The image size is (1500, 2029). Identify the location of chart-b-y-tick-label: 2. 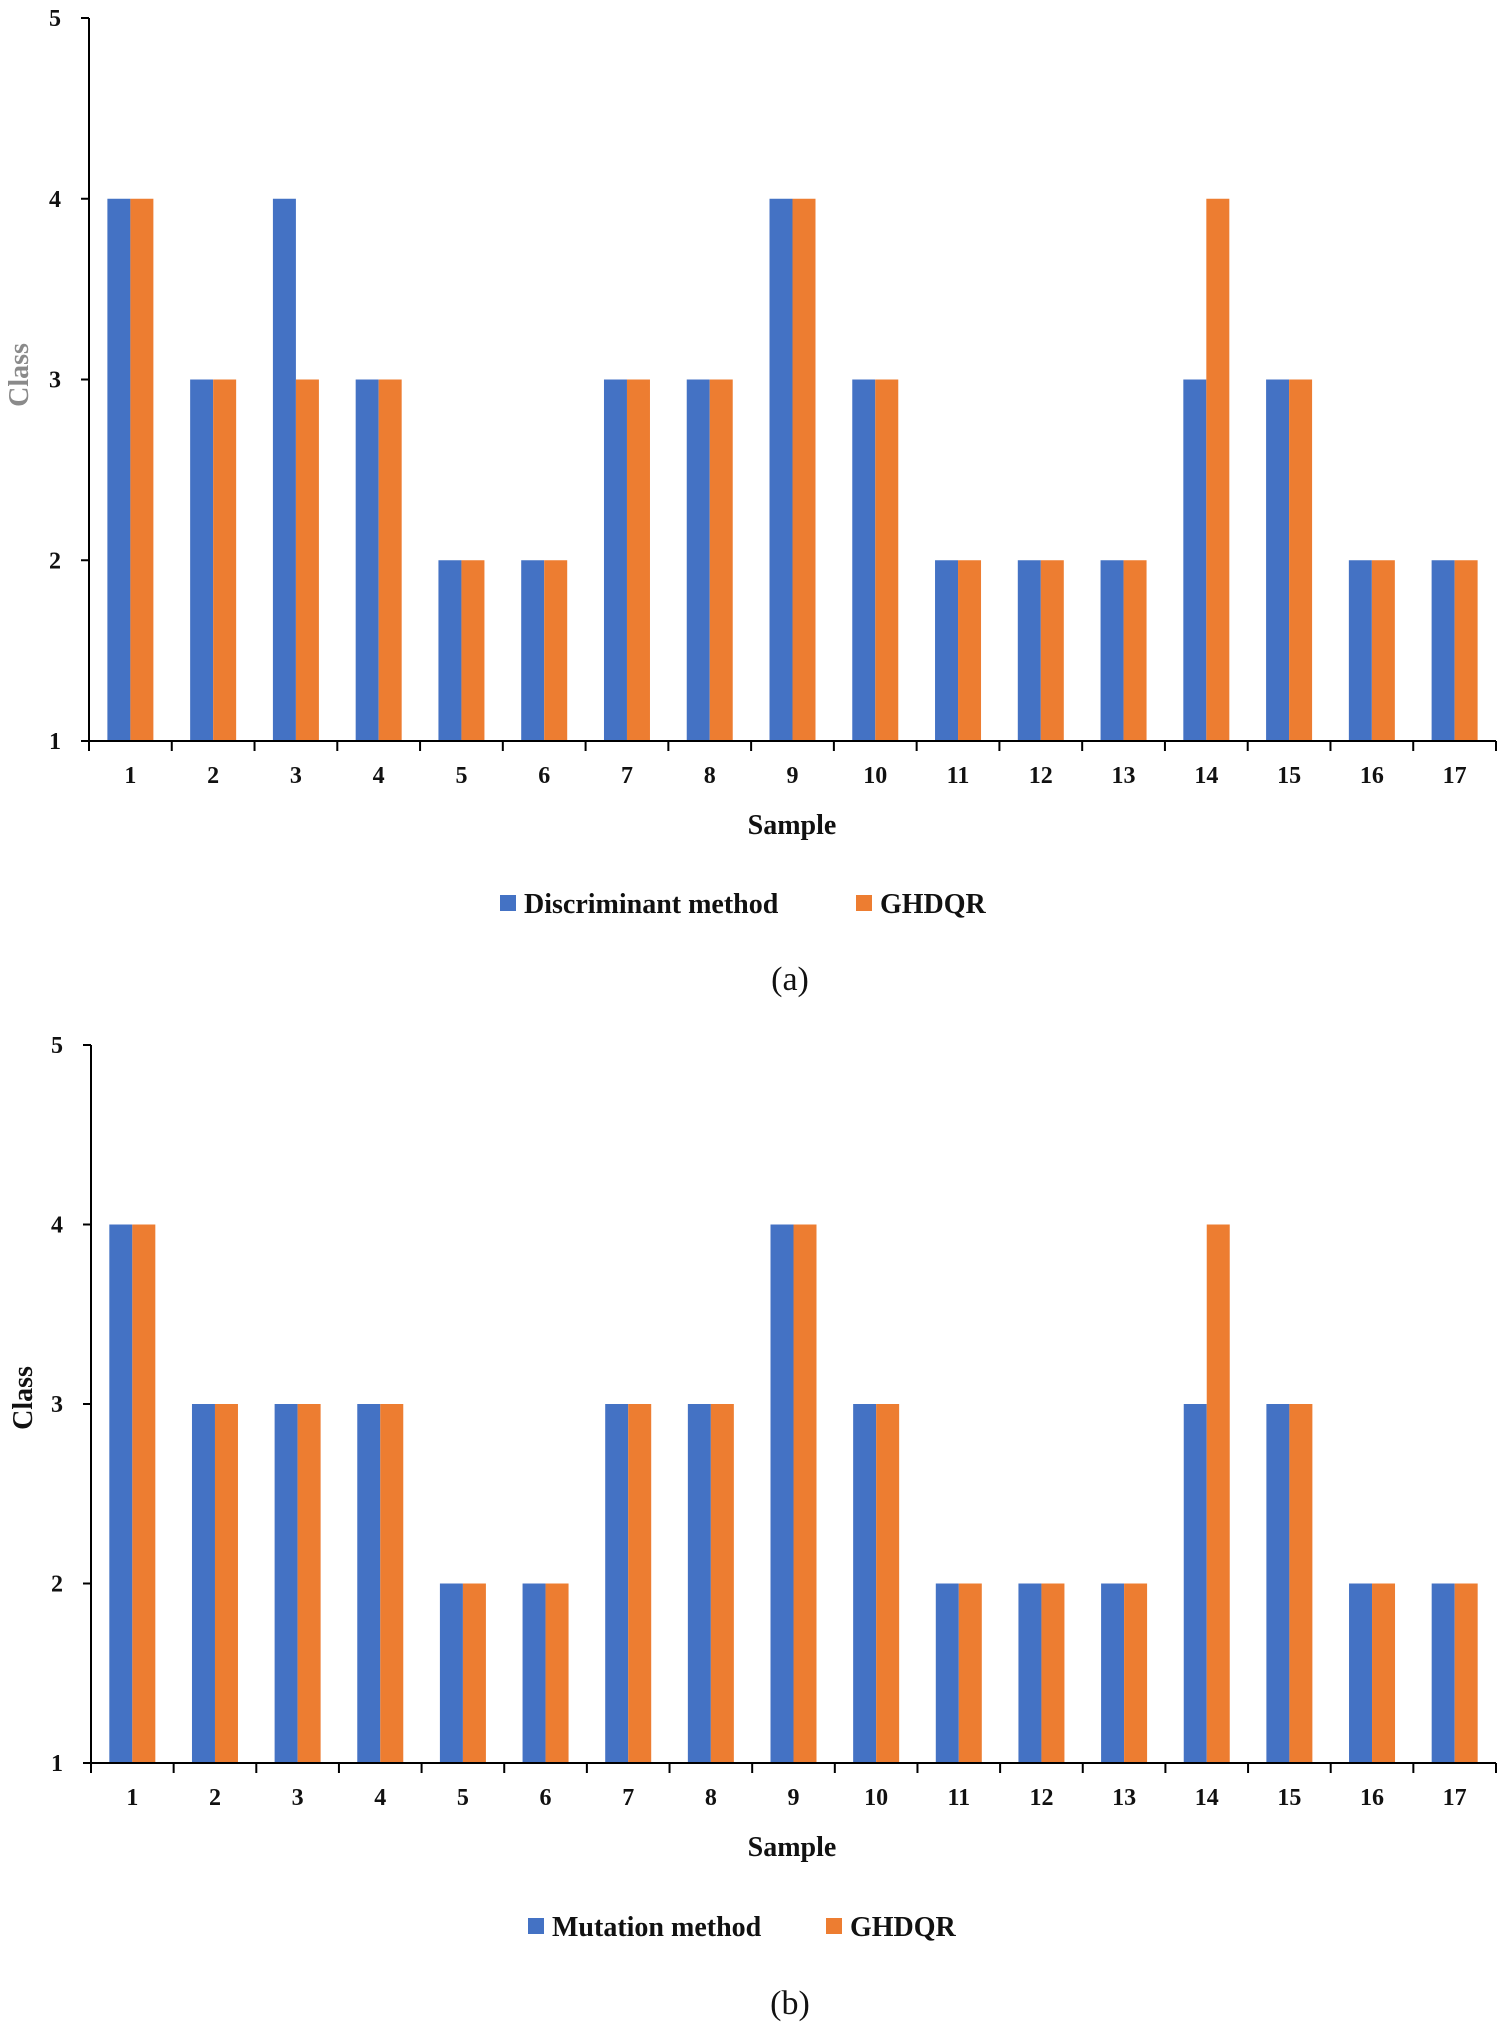
(57, 1585).